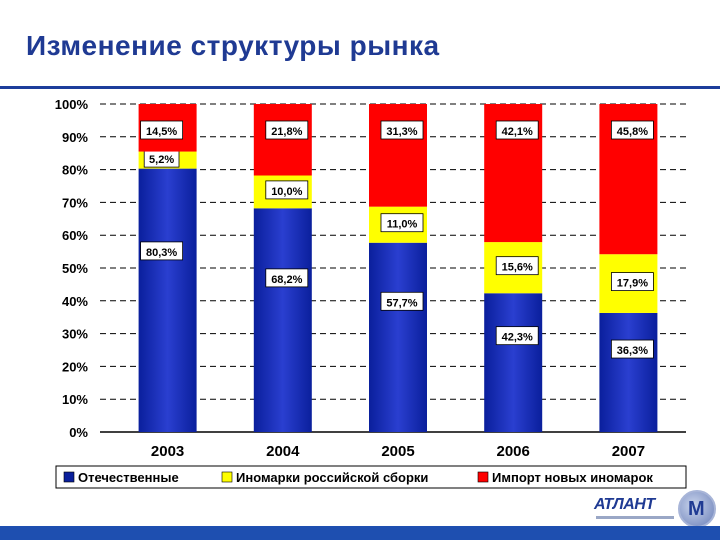 The height and width of the screenshot is (540, 720). What do you see at coordinates (161, 160) in the screenshot?
I see `data-label: 5,2%` at bounding box center [161, 160].